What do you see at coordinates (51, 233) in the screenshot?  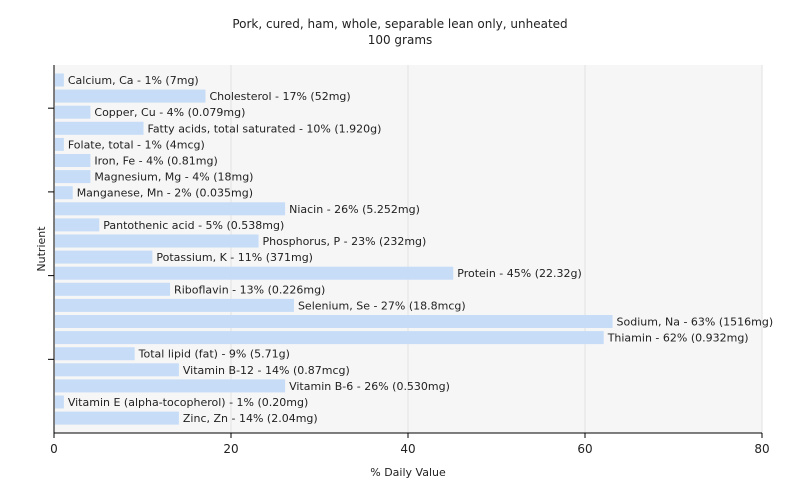 I see `y-axis-ticks` at bounding box center [51, 233].